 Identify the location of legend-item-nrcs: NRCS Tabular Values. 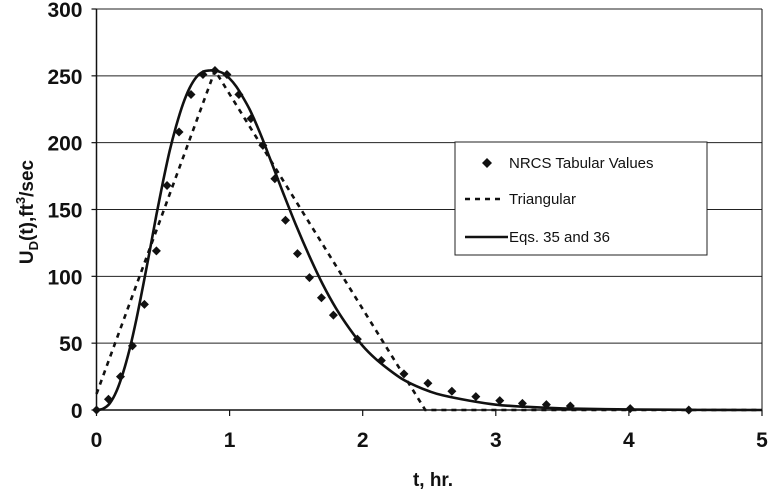
(568, 163).